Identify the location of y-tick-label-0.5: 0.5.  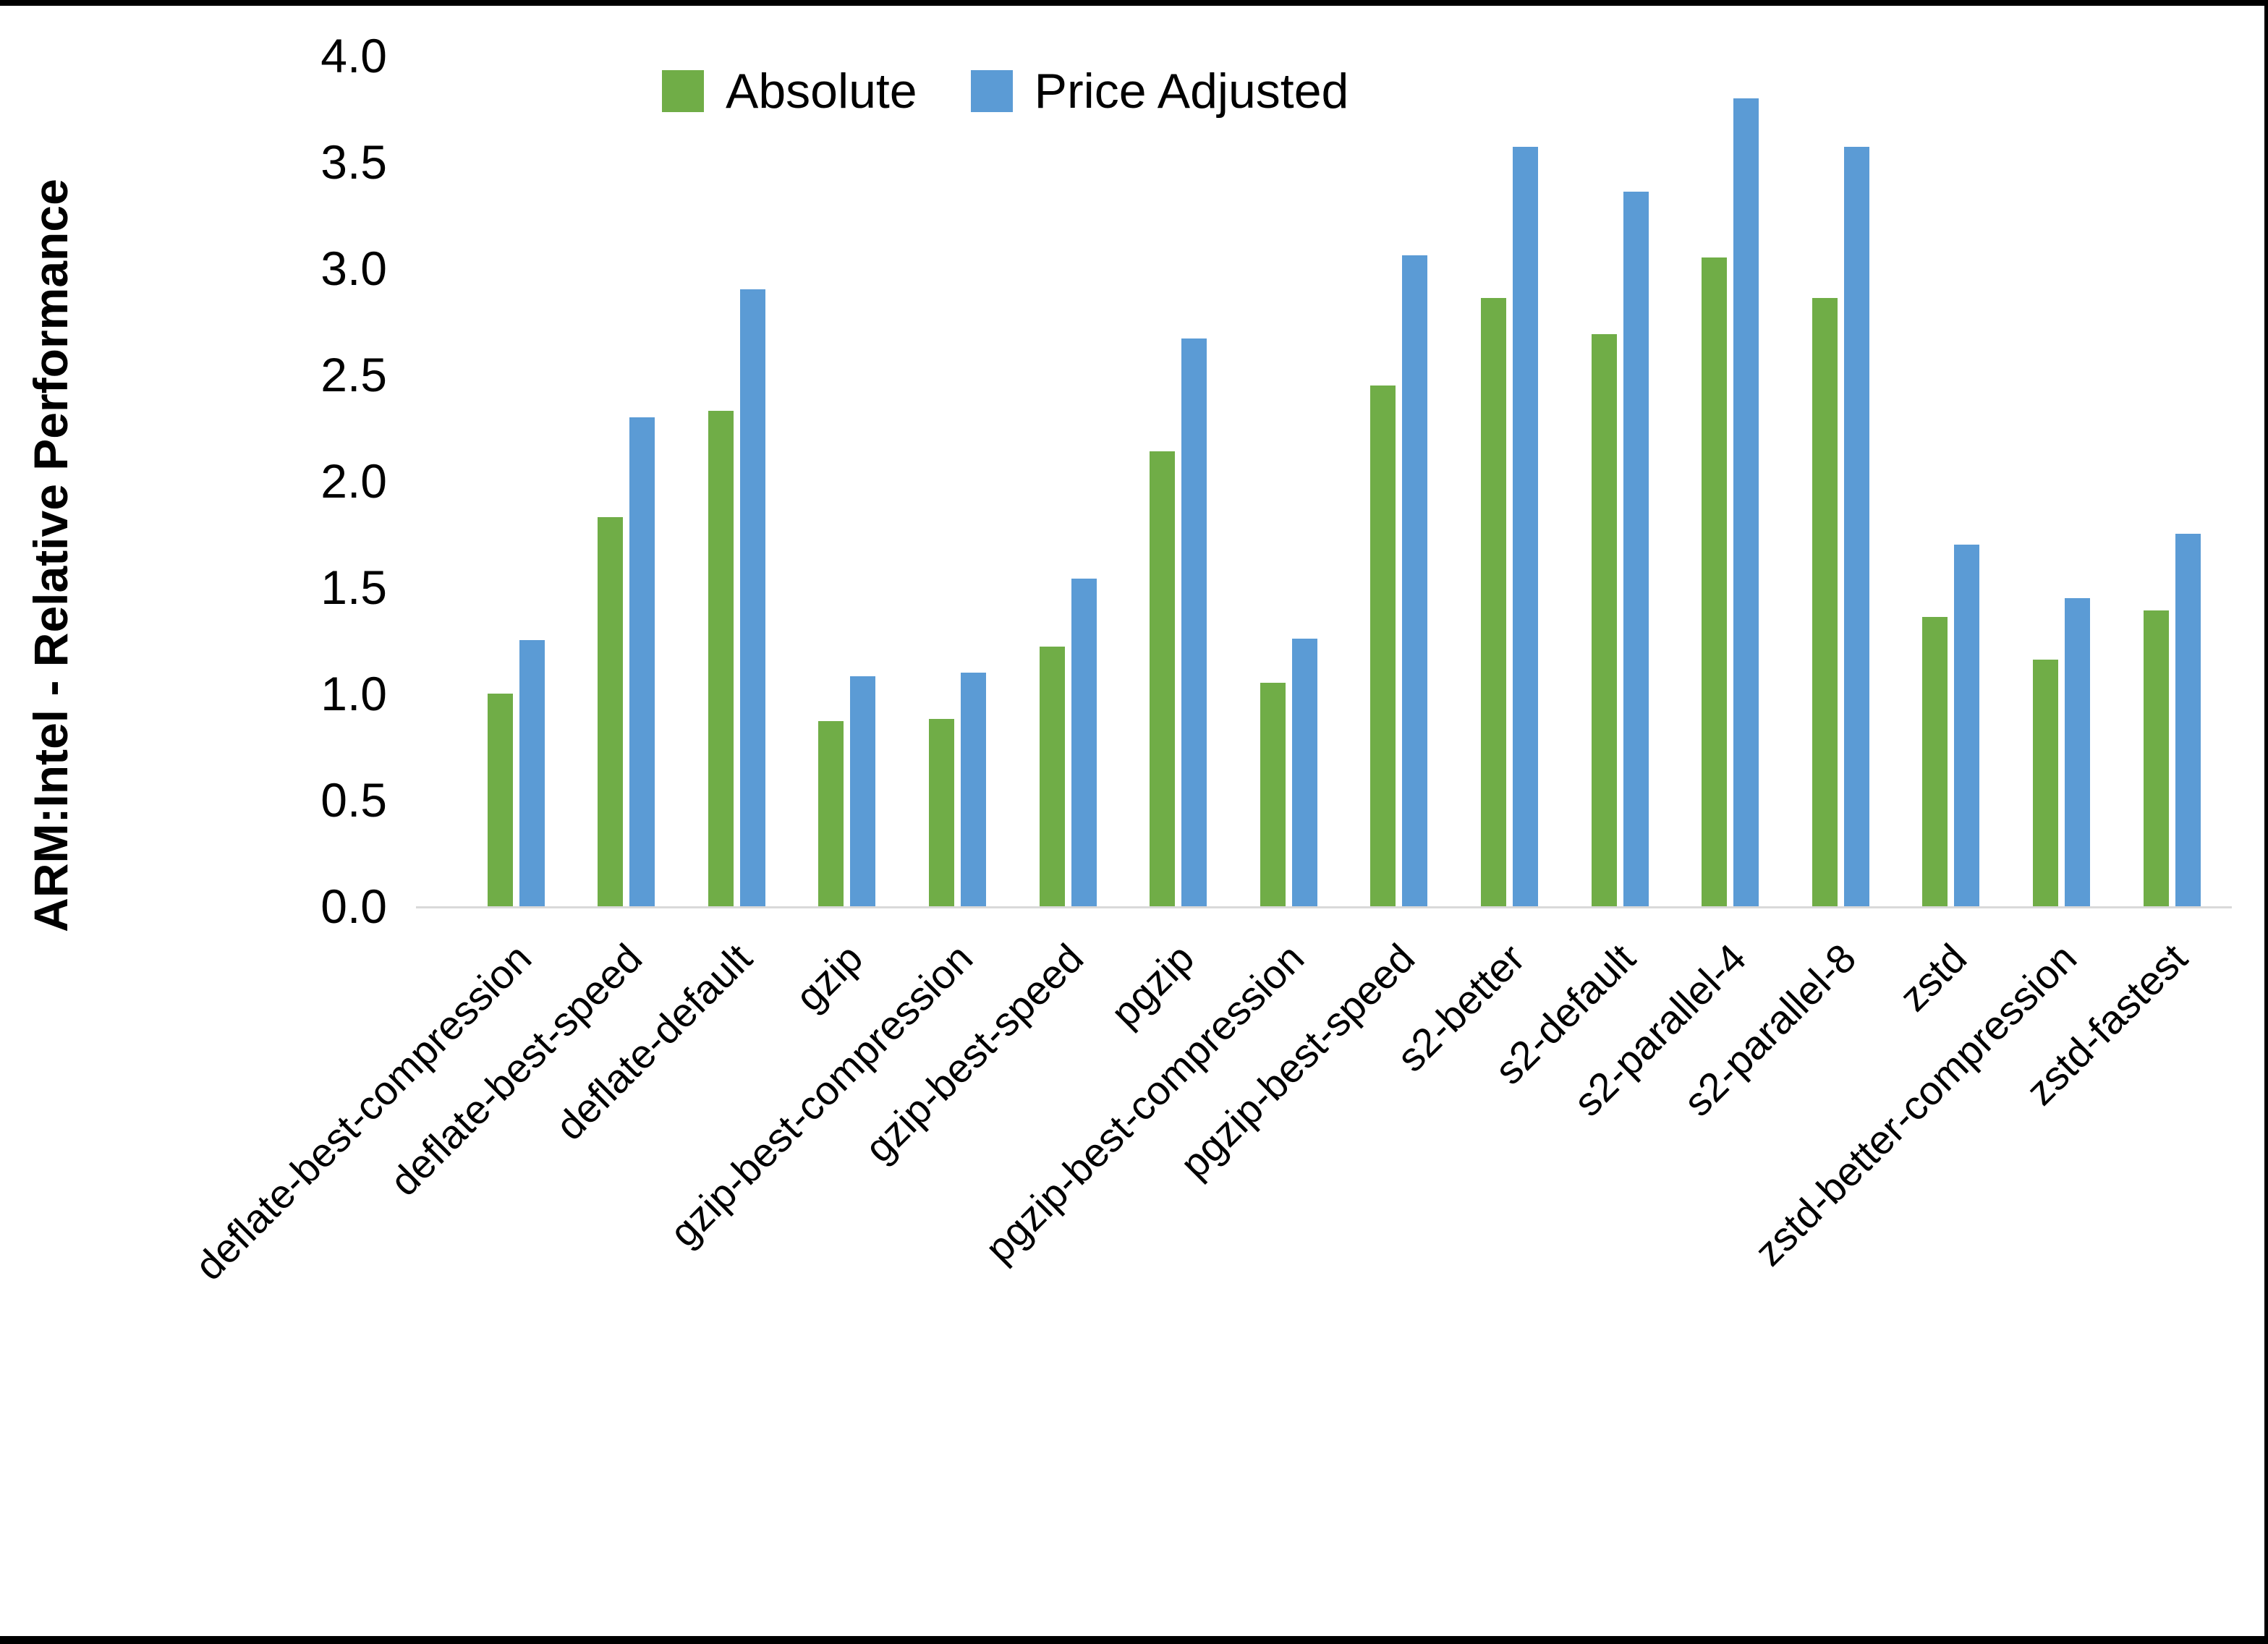
(353, 800).